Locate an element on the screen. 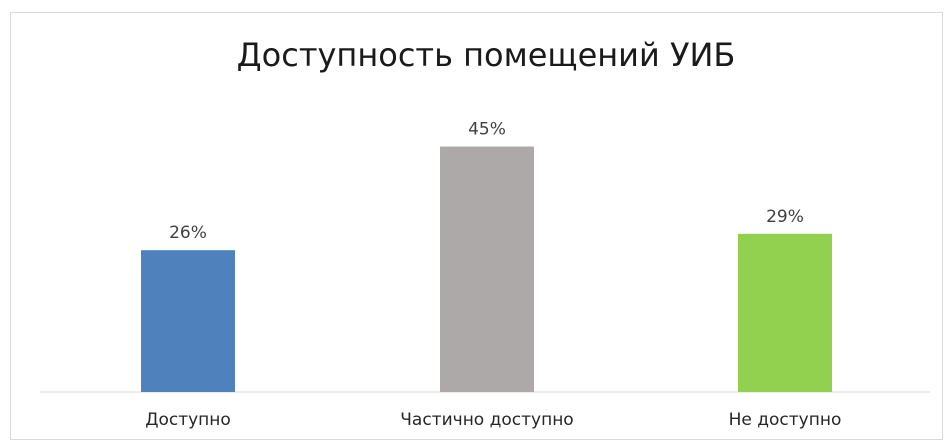  data-label-2: 45% is located at coordinates (487, 130).